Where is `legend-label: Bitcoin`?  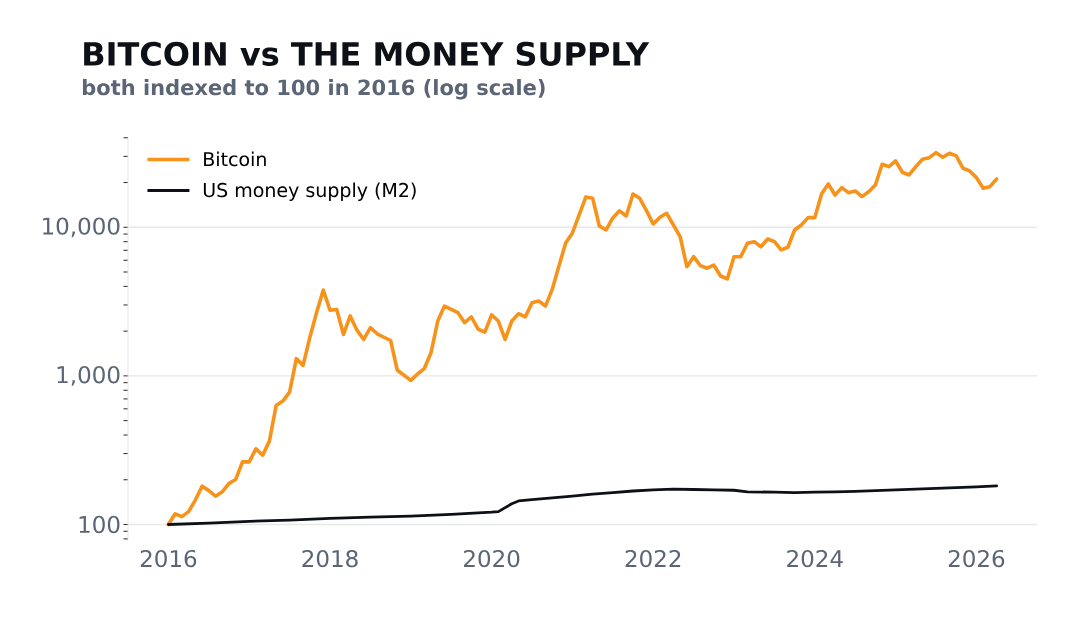
legend-label: Bitcoin is located at coordinates (235, 159).